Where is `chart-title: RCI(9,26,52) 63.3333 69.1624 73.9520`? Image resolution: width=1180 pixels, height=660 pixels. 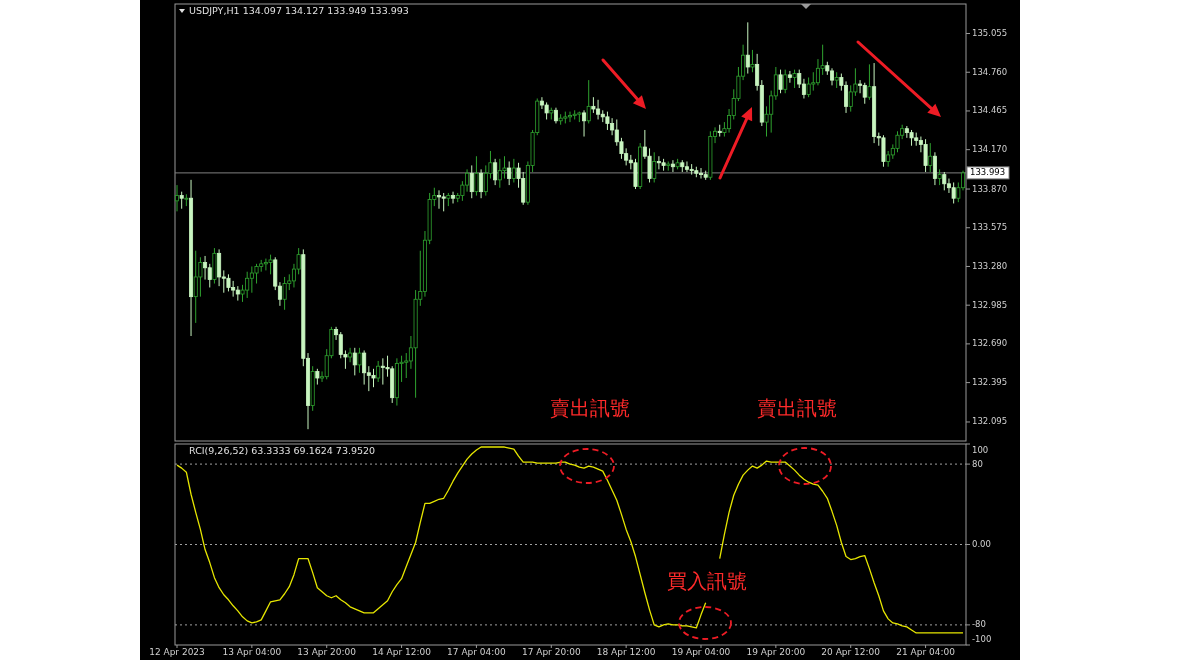
chart-title: RCI(9,26,52) 63.3333 69.1624 73.9520 is located at coordinates (282, 450).